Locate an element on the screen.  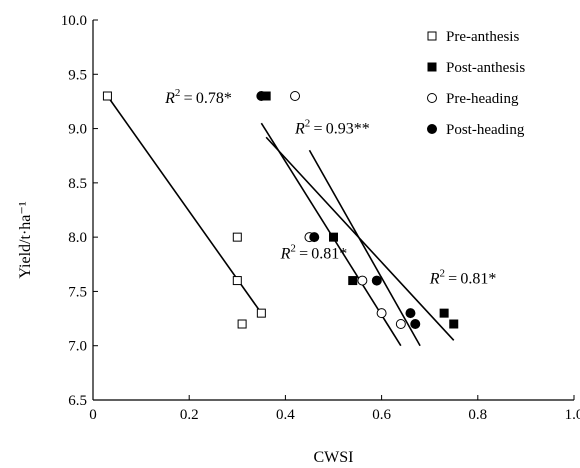
legend-label: Post-anthesis is located at coordinates (485, 68).